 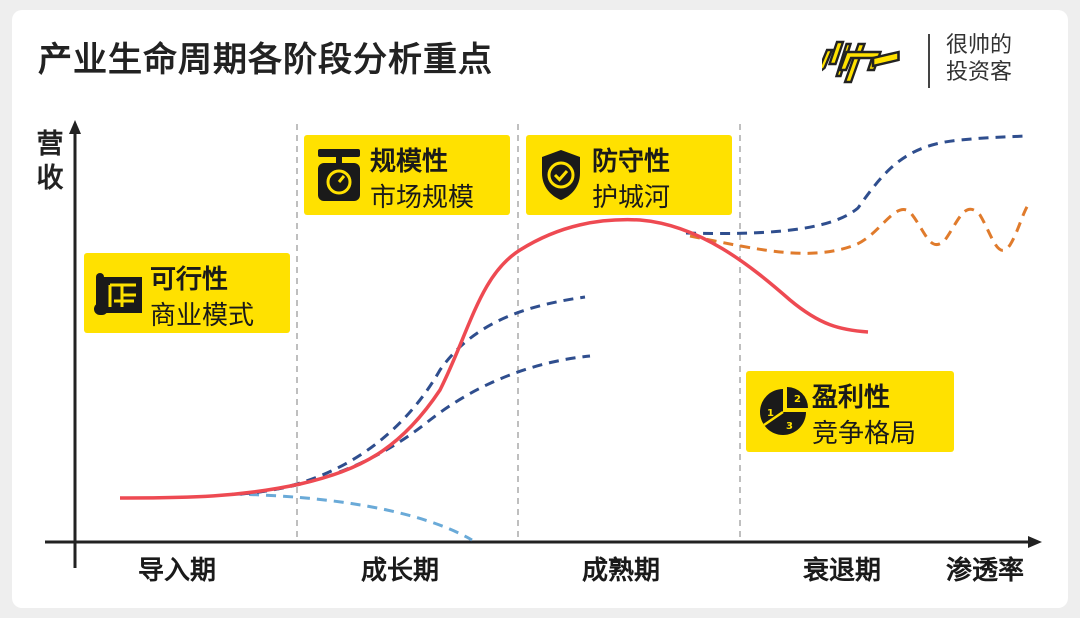 I want to click on phase-label-mature: 成熟期, so click(x=621, y=571).